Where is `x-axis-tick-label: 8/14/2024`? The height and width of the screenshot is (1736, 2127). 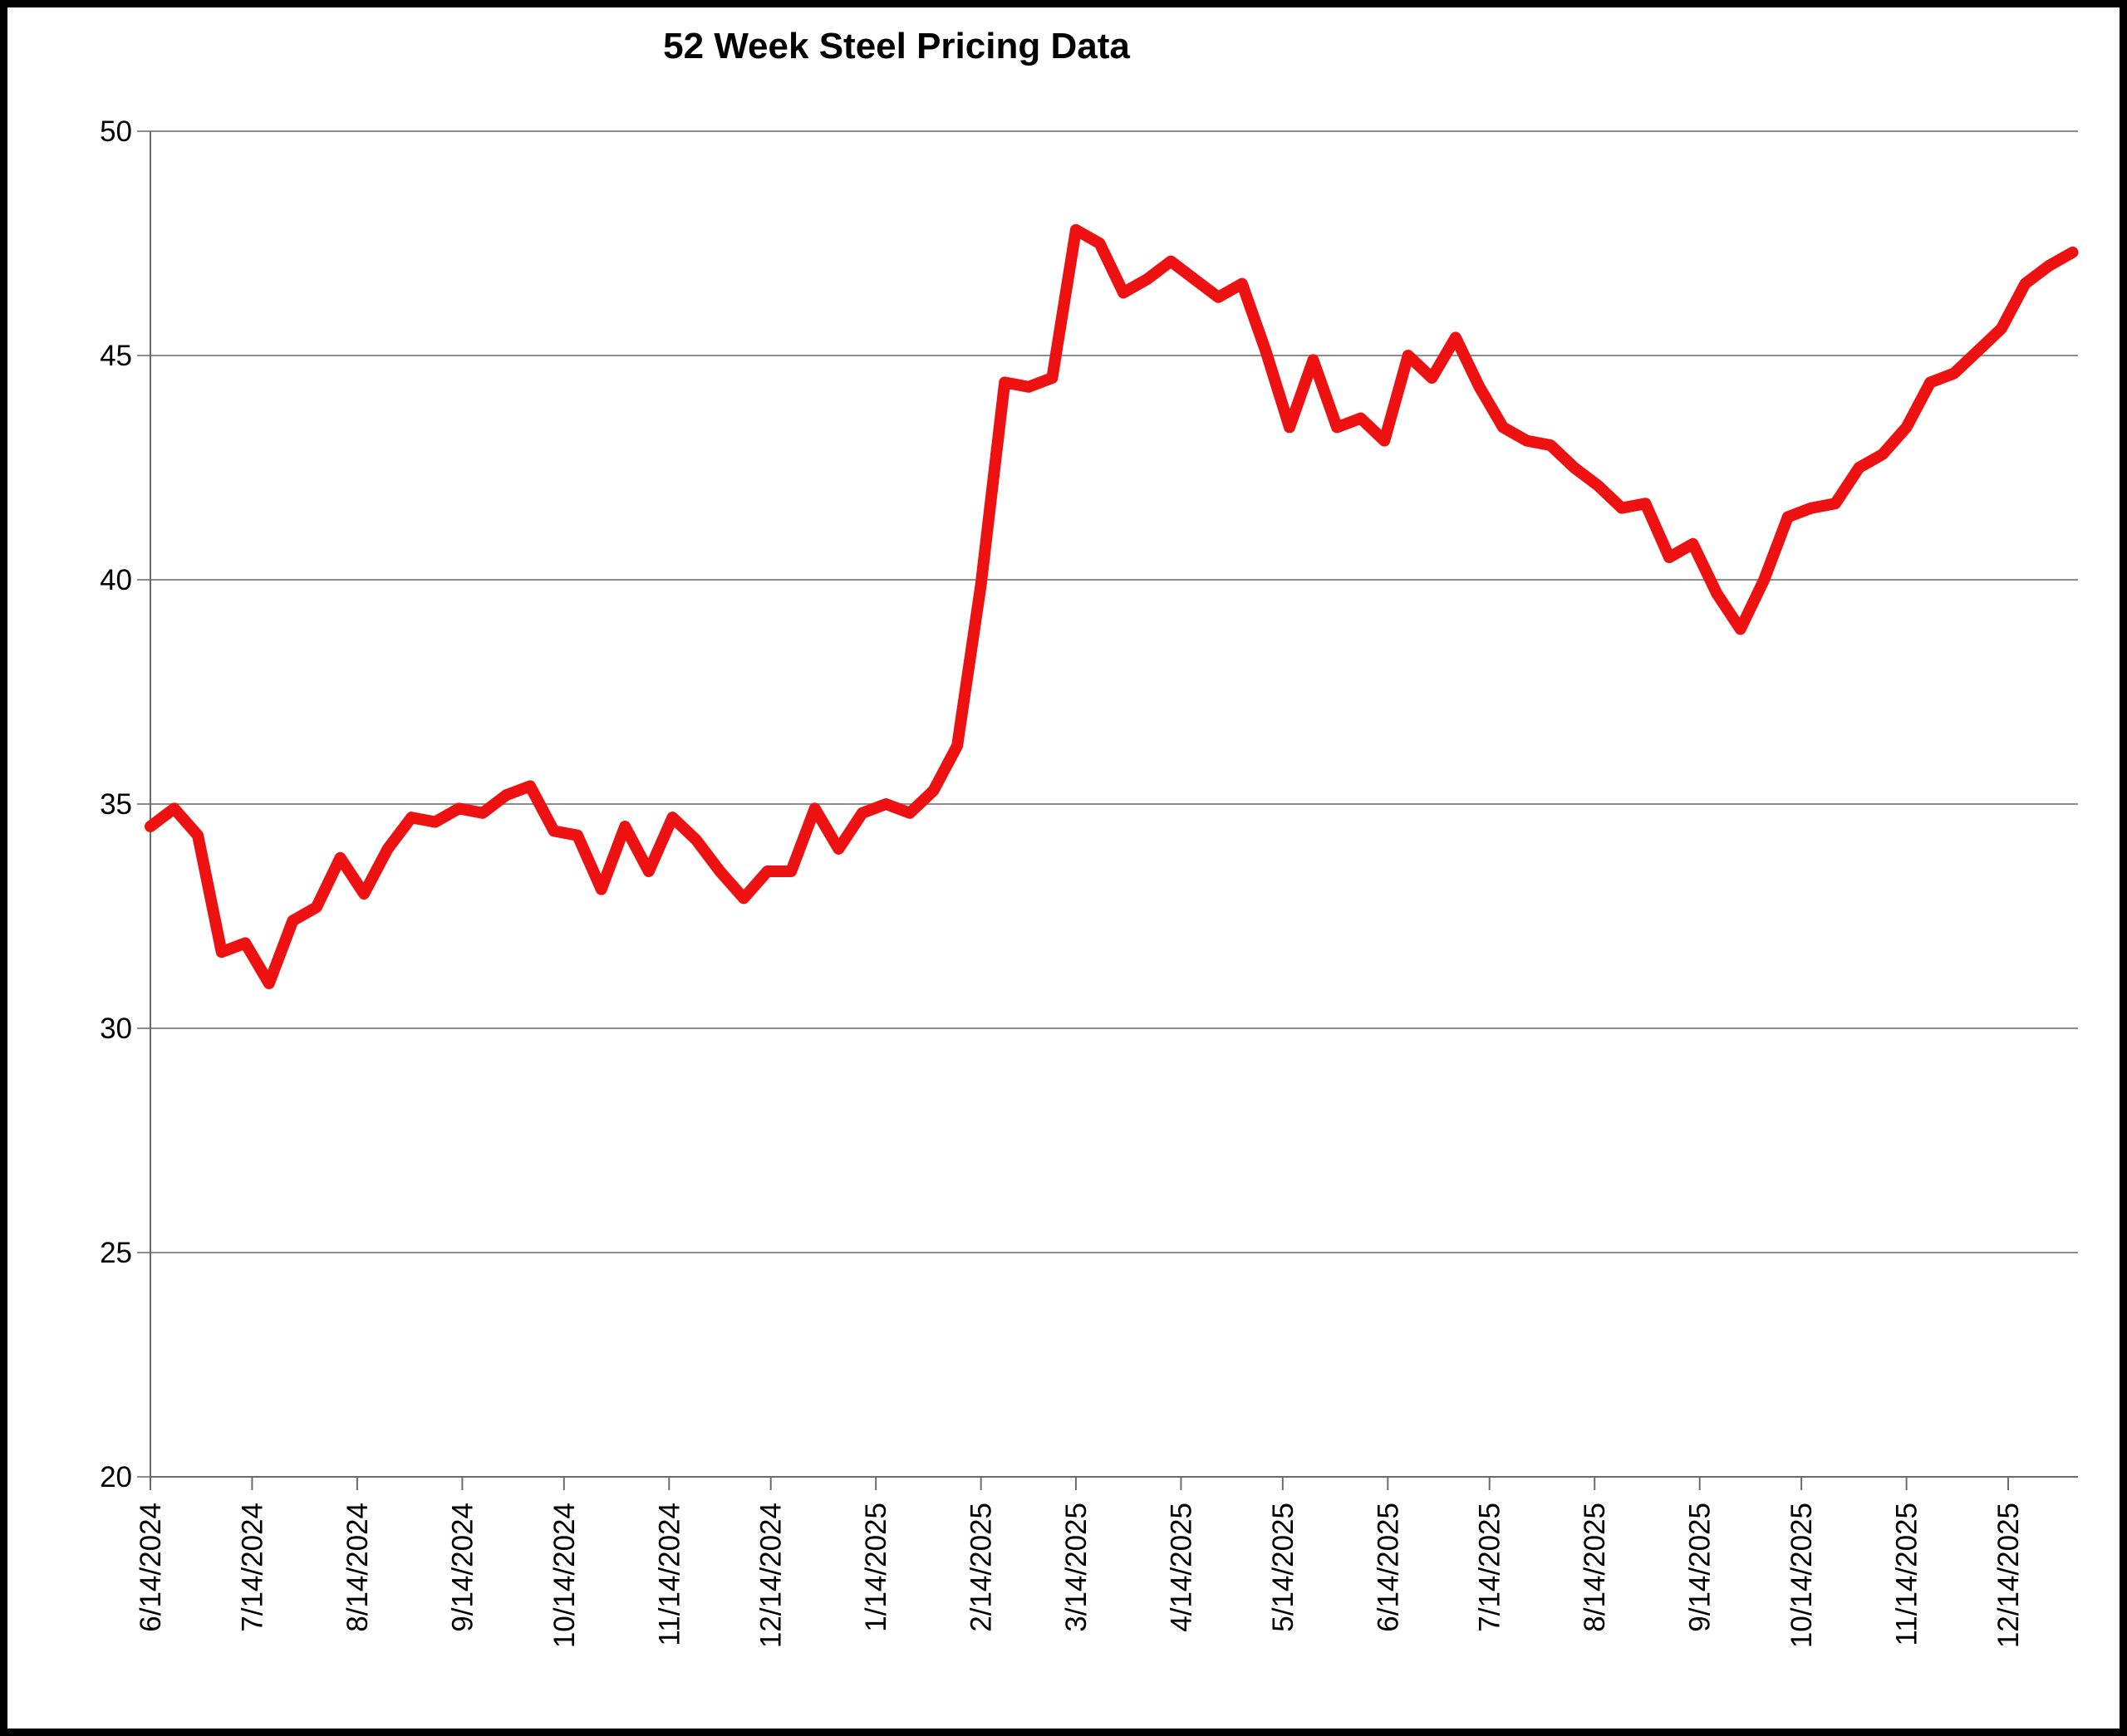 x-axis-tick-label: 8/14/2024 is located at coordinates (357, 1567).